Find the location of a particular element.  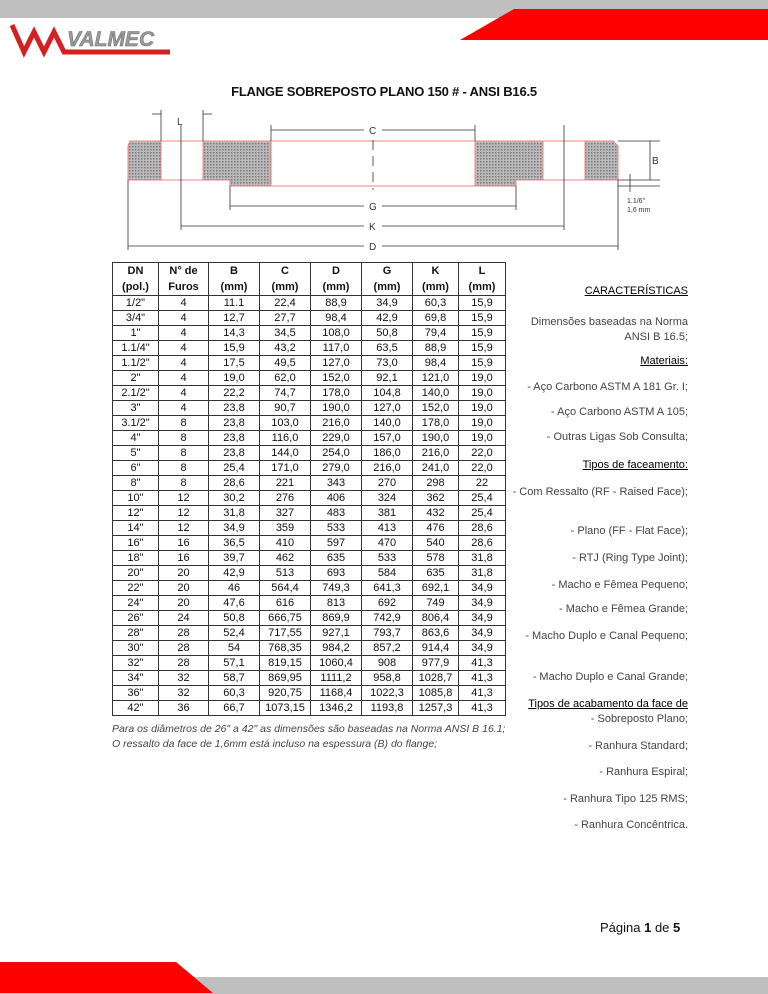

table-cell: 857,2 is located at coordinates (387, 648).